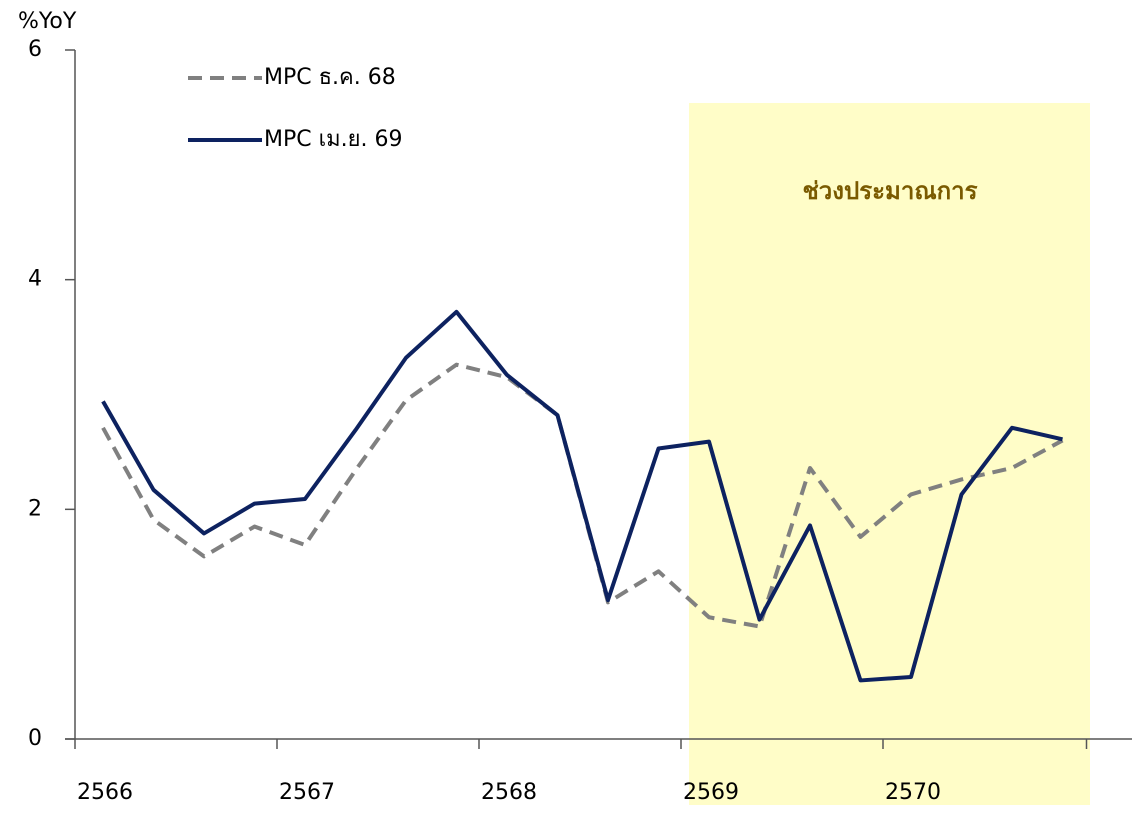 This screenshot has width=1140, height=817. Describe the element at coordinates (35, 279) in the screenshot. I see `y-tick-label: 4` at that location.